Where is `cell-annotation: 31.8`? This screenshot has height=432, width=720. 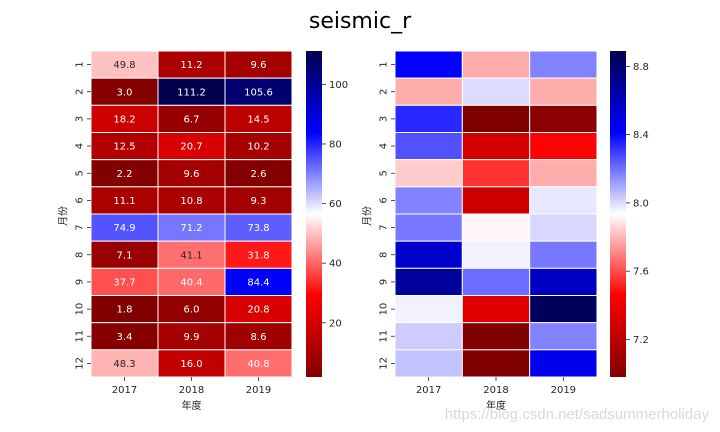 cell-annotation: 31.8 is located at coordinates (258, 255).